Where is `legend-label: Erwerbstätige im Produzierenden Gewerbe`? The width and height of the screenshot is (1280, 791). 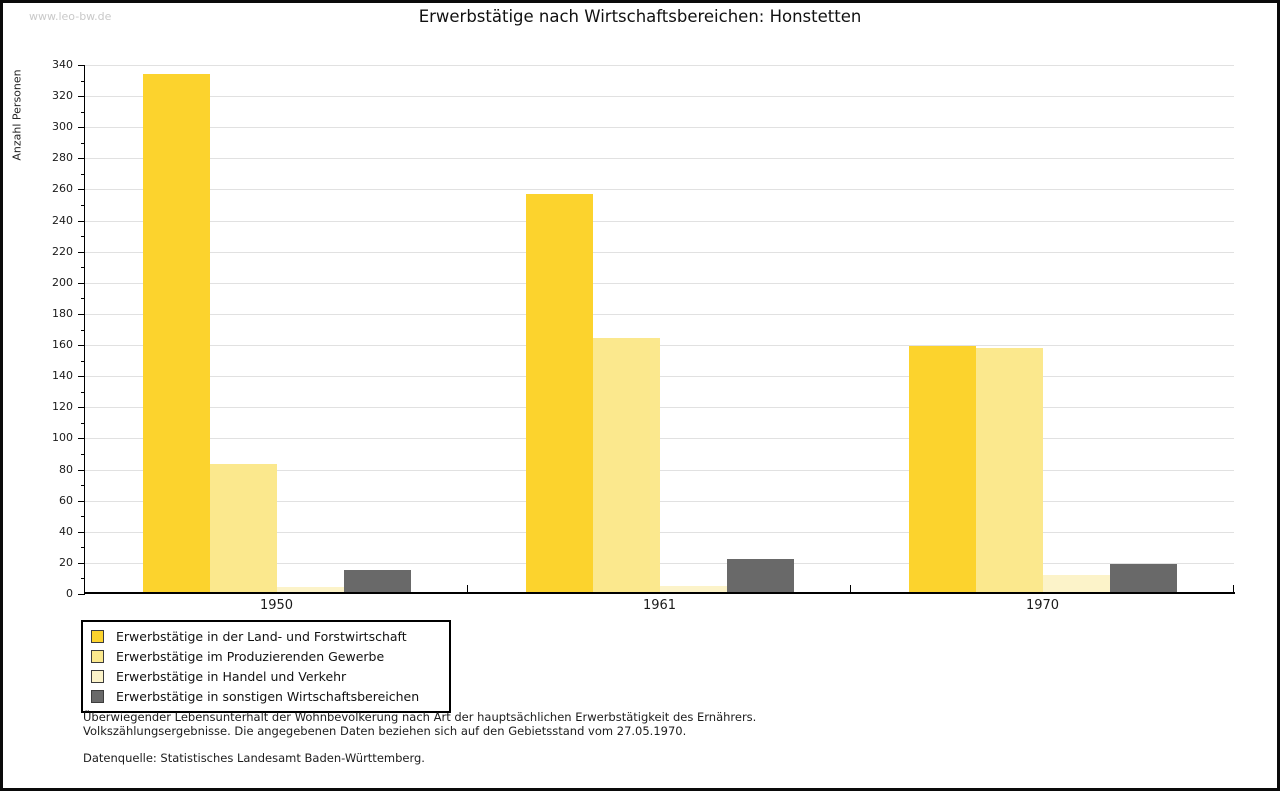 legend-label: Erwerbstätige im Produzierenden Gewerbe is located at coordinates (250, 656).